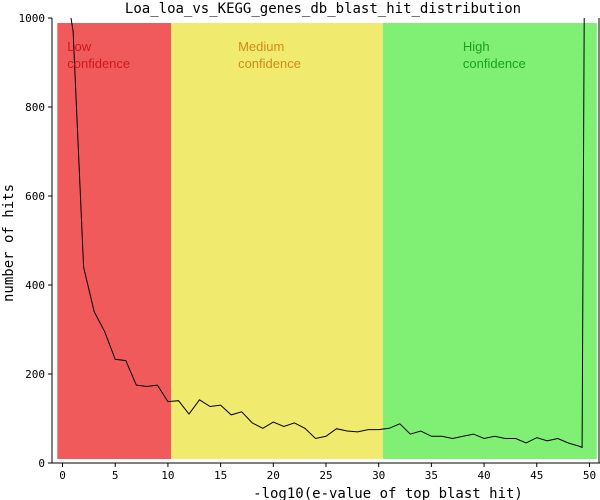 The height and width of the screenshot is (500, 600). Describe the element at coordinates (35, 374) in the screenshot. I see `y-tick-label-1: 200` at that location.